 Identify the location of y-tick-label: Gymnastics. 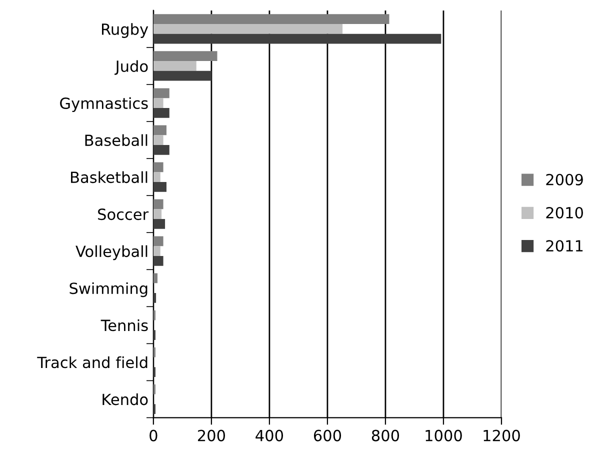
(104, 104).